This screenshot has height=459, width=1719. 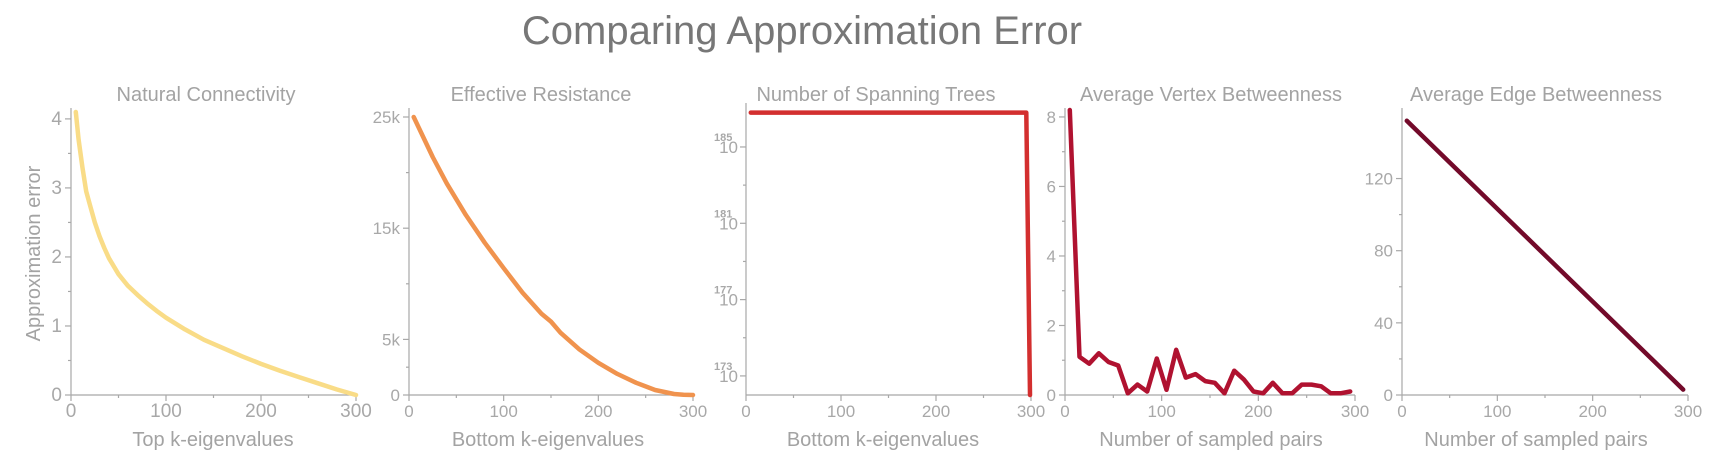 What do you see at coordinates (56, 188) in the screenshot?
I see `y-tick-label: 3` at bounding box center [56, 188].